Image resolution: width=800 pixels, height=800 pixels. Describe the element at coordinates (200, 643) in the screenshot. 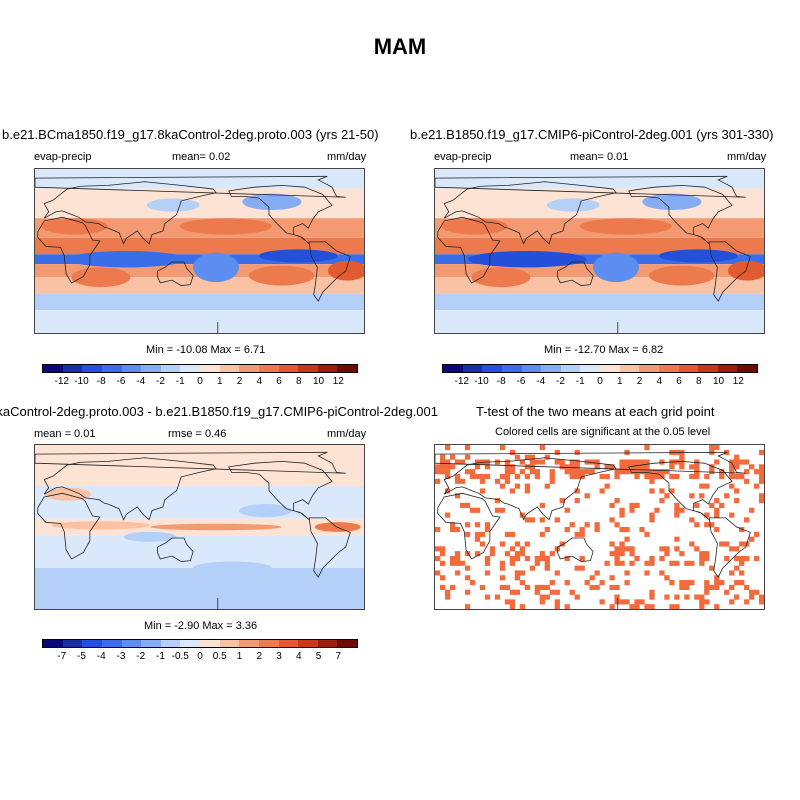

I see `panel3-colorbar` at that location.